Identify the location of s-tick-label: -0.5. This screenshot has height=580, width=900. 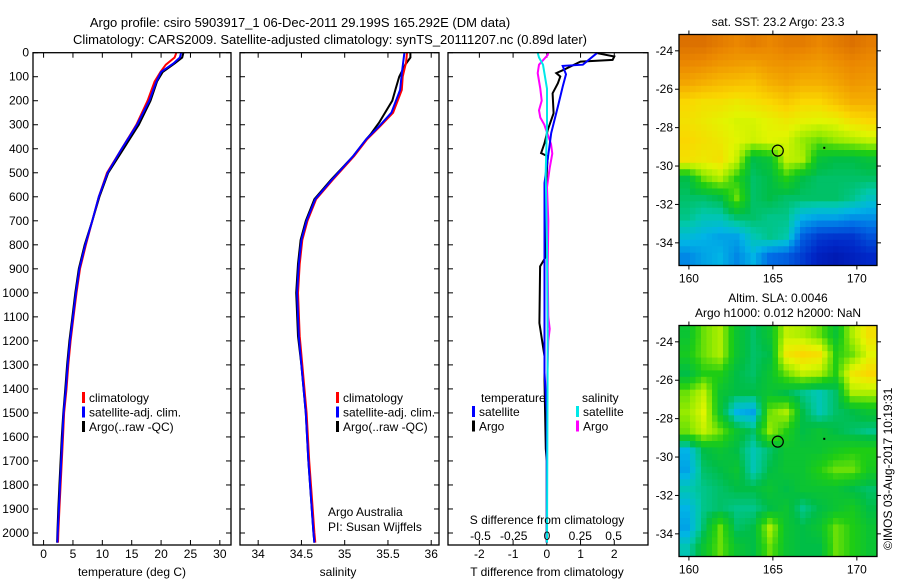
(480, 536).